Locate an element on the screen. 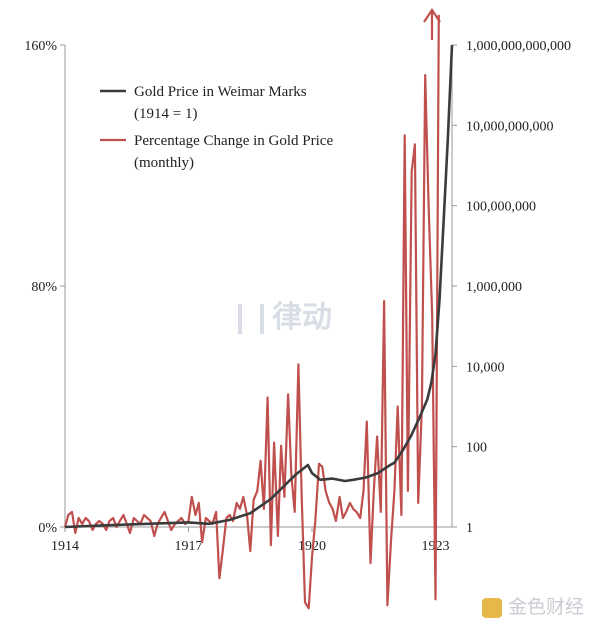 The image size is (600, 625). y-left-tick-label: 0% is located at coordinates (47, 528).